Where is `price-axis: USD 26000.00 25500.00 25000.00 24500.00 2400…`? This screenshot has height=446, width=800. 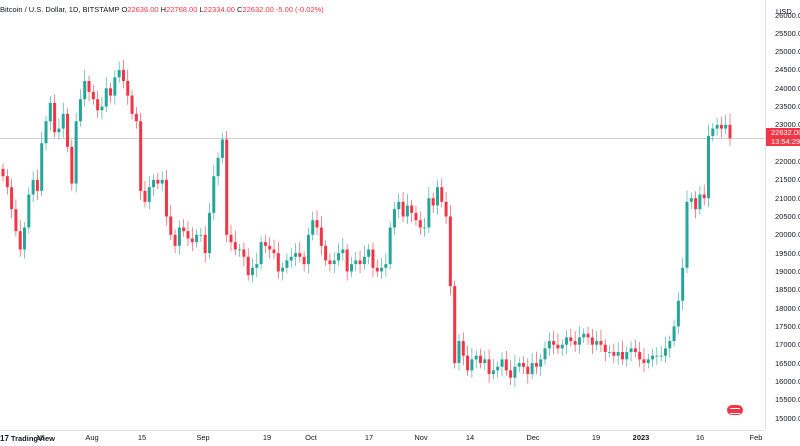
price-axis: USD 26000.00 25500.00 25000.00 24500.00 2400… is located at coordinates (782, 215).